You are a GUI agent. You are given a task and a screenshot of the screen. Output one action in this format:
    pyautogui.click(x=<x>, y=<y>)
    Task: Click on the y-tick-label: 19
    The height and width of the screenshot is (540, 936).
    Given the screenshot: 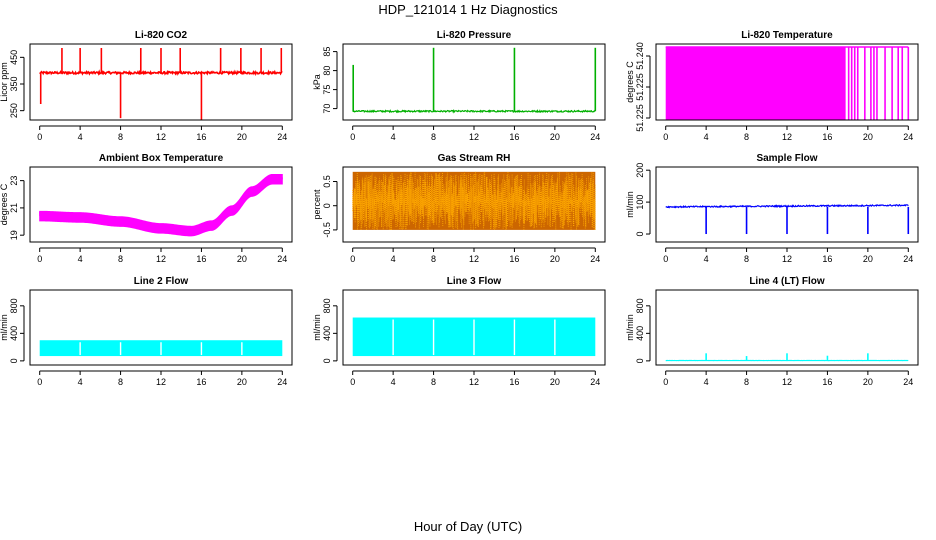 What is the action you would take?
    pyautogui.click(x=14, y=235)
    